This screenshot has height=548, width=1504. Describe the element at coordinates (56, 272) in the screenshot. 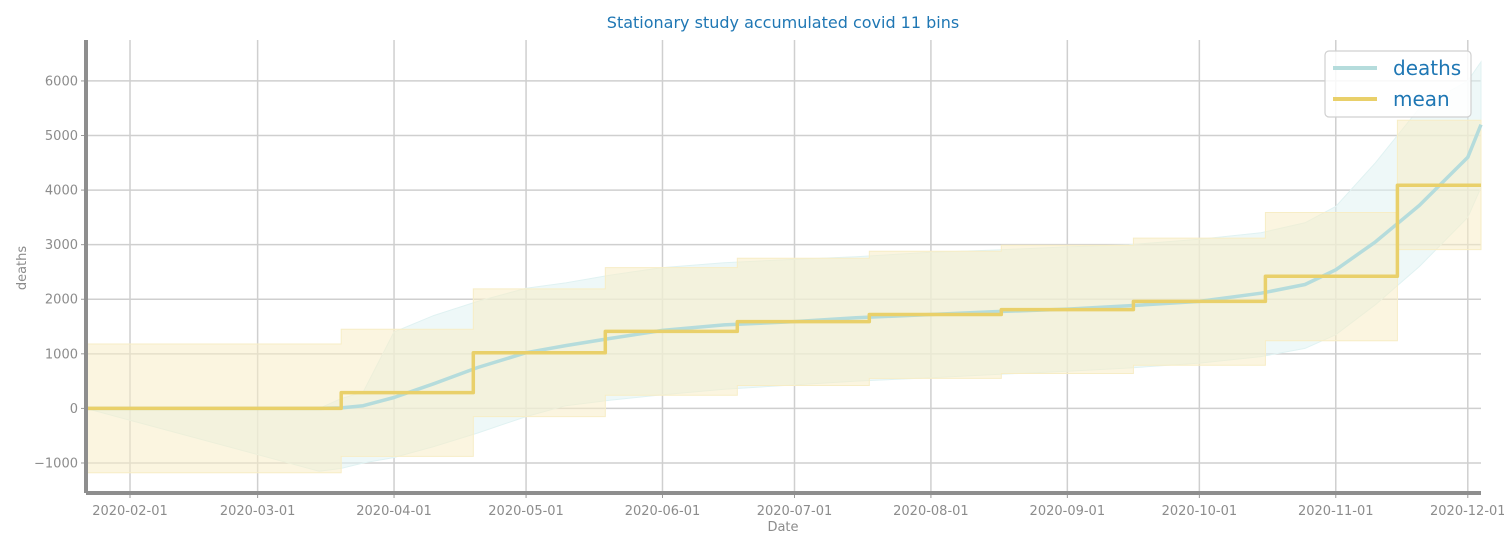

I see `y-tick-labels: −1000 0 1000 2000 3000 4000 5000 6000` at that location.